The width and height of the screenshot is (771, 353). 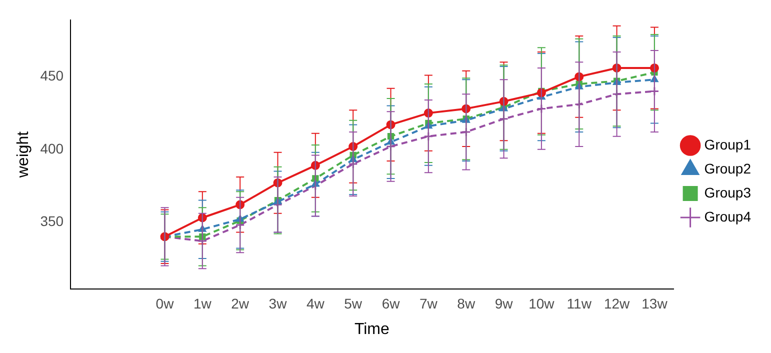 I want to click on legend-label: Group2, so click(x=728, y=168).